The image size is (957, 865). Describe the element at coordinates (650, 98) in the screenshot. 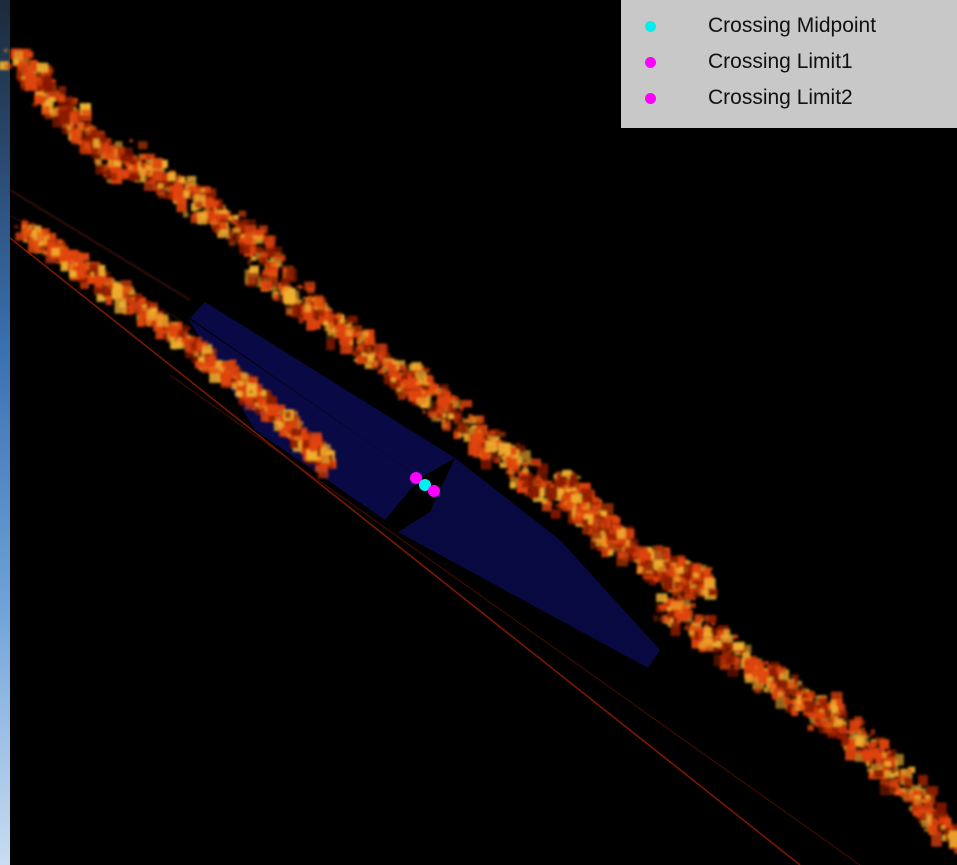

I see `magenta-dot-icon` at that location.